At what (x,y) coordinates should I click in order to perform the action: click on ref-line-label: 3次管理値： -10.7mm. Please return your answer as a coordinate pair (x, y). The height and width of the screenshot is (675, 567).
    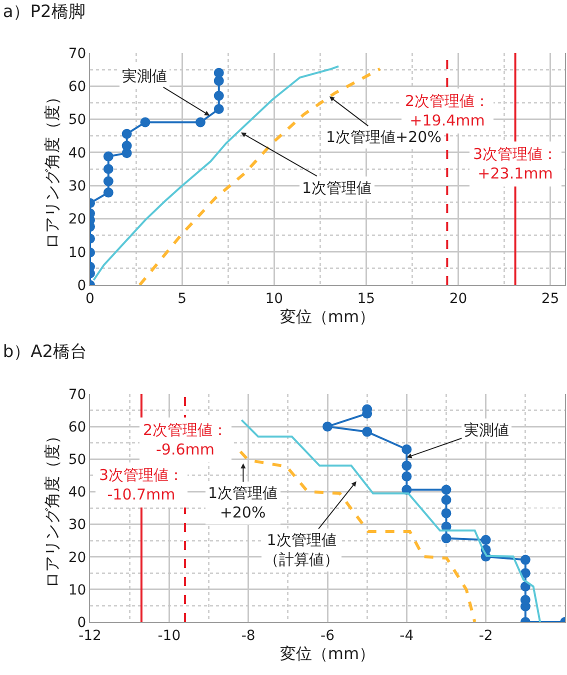
    Looking at the image, I should click on (141, 485).